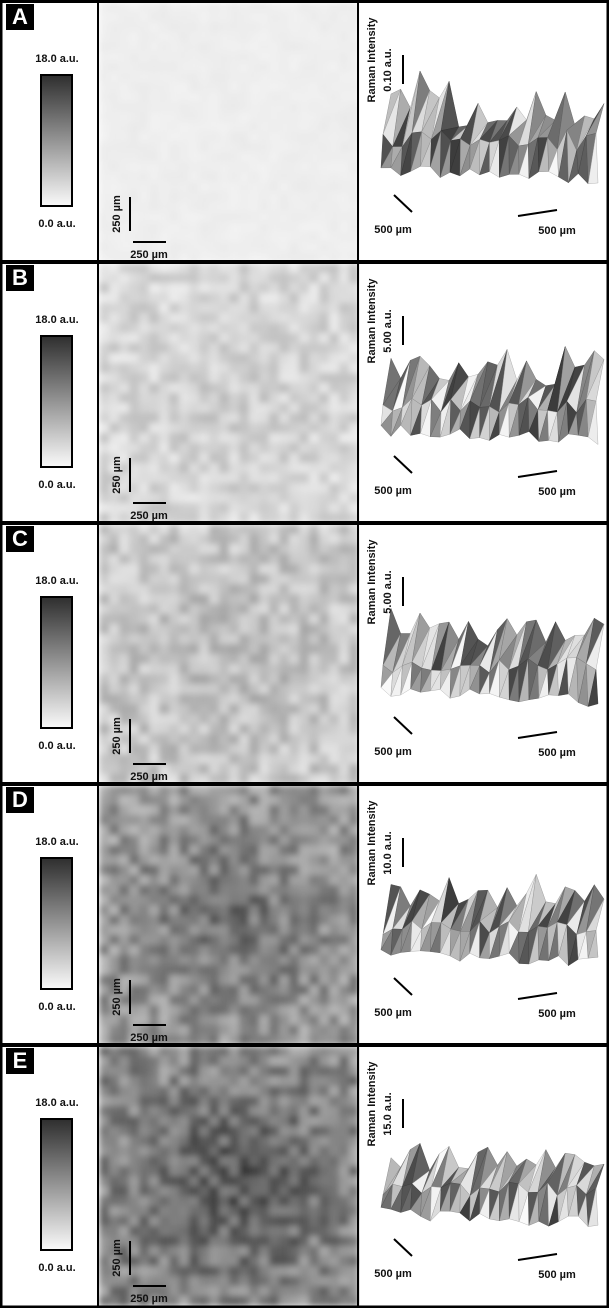 The width and height of the screenshot is (609, 1308). I want to click on raman-map, so click(229, 654).